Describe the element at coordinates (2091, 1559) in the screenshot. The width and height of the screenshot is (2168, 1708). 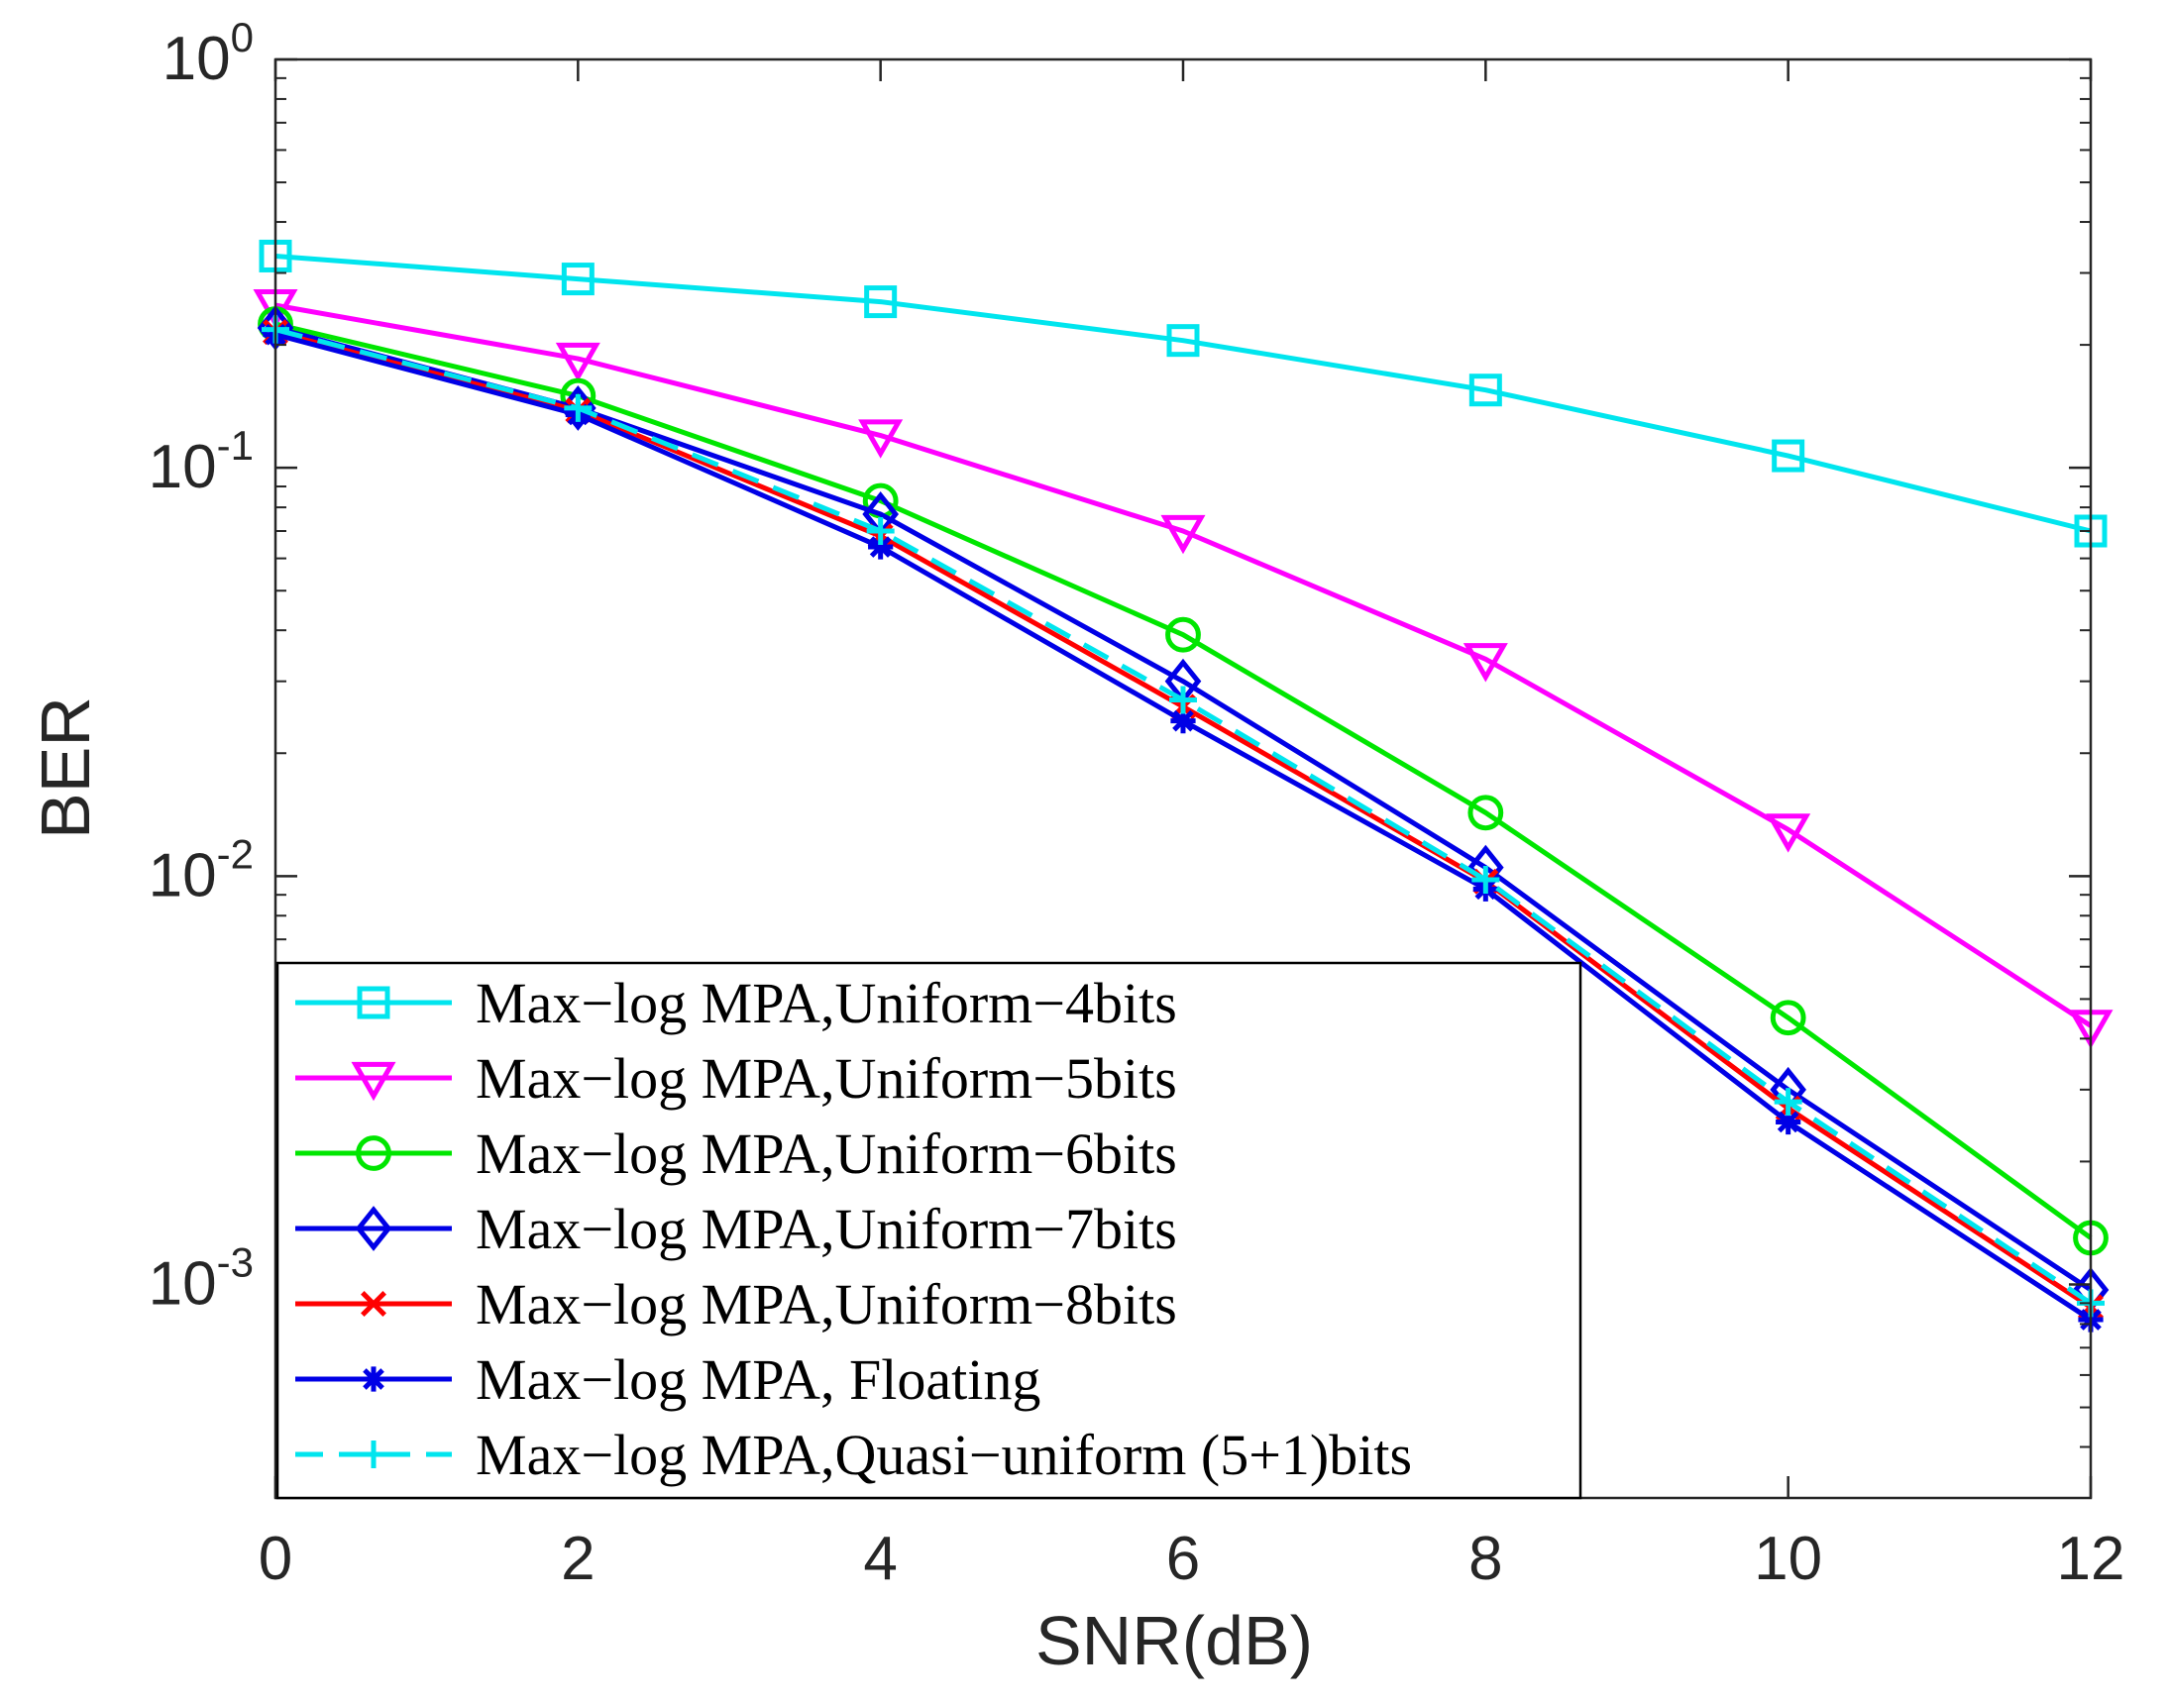
I see `x-tick-label: 12` at that location.